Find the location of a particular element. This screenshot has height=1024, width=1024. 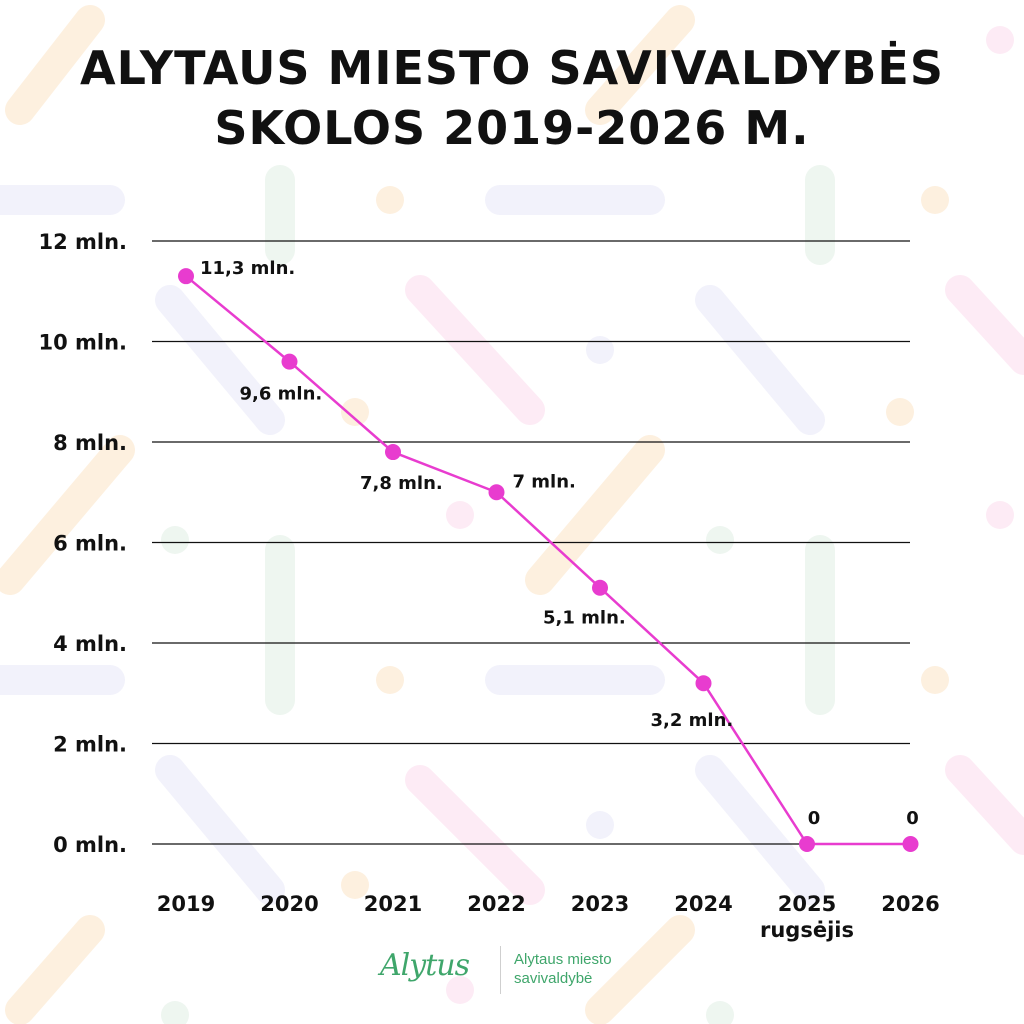

footer-divider is located at coordinates (500, 970).